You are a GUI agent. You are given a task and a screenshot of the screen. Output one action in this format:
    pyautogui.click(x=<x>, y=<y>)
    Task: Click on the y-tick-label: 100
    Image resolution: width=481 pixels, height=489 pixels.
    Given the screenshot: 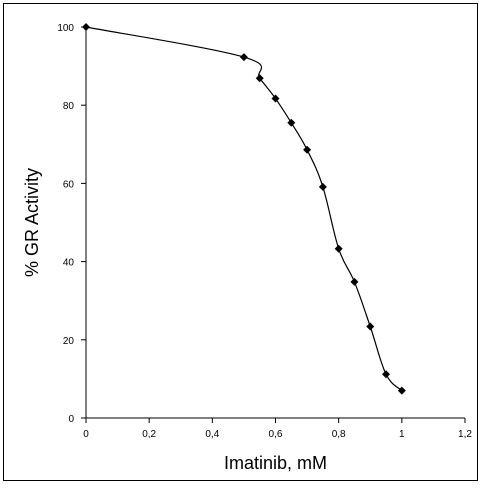 What is the action you would take?
    pyautogui.click(x=65, y=28)
    